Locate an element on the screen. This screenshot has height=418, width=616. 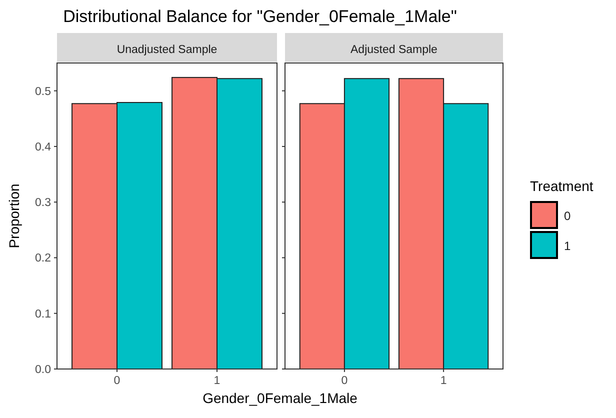
y-axis-title: Proportion is located at coordinates (14, 216).